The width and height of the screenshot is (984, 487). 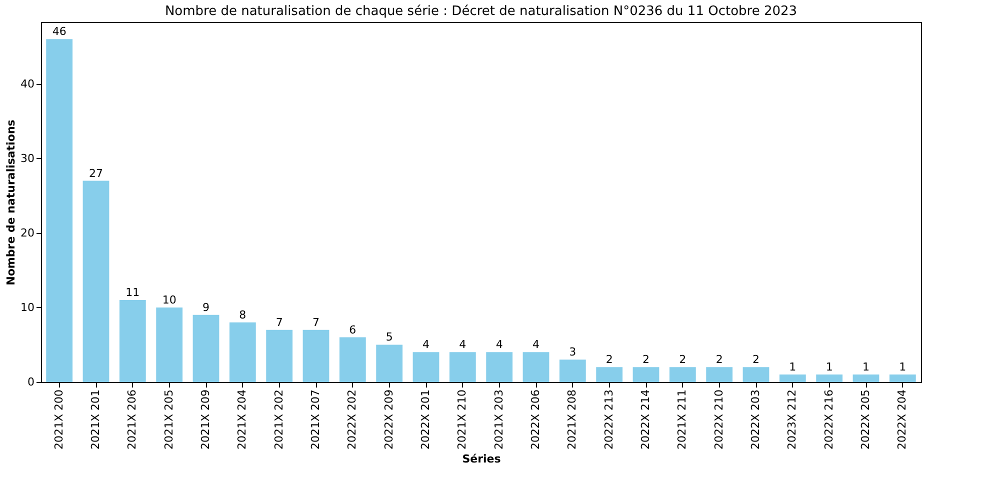 What do you see at coordinates (59, 31) in the screenshot?
I see `data-label: 46` at bounding box center [59, 31].